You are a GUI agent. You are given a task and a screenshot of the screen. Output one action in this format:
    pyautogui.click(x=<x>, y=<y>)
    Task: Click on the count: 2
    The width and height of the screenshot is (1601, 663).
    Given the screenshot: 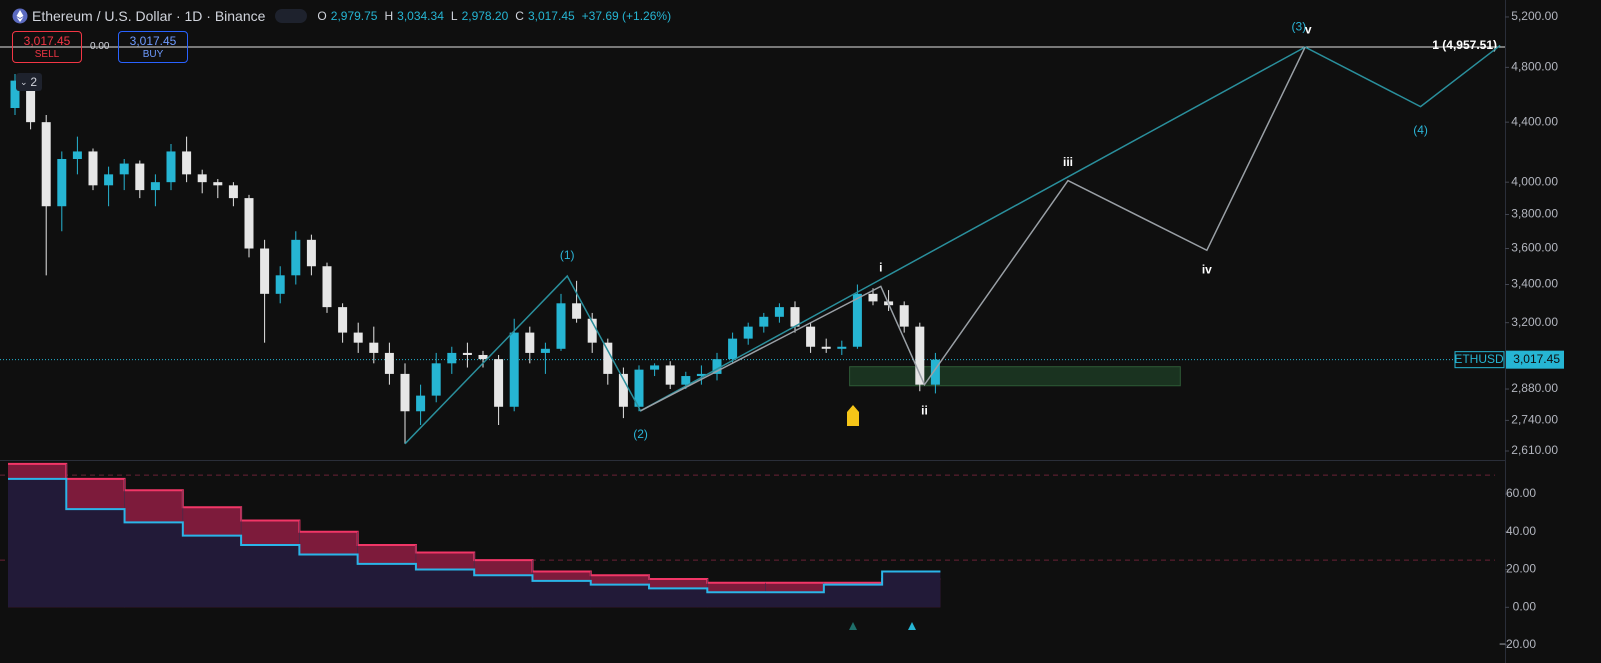 What is the action you would take?
    pyautogui.click(x=33, y=82)
    